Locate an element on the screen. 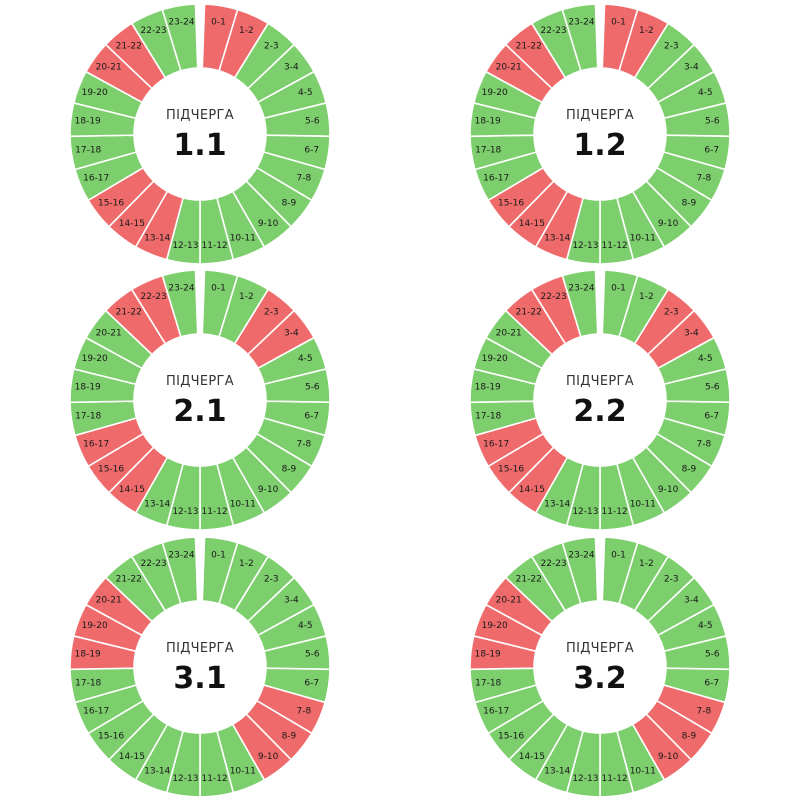  subqueue-number: 1.1 is located at coordinates (199, 145).